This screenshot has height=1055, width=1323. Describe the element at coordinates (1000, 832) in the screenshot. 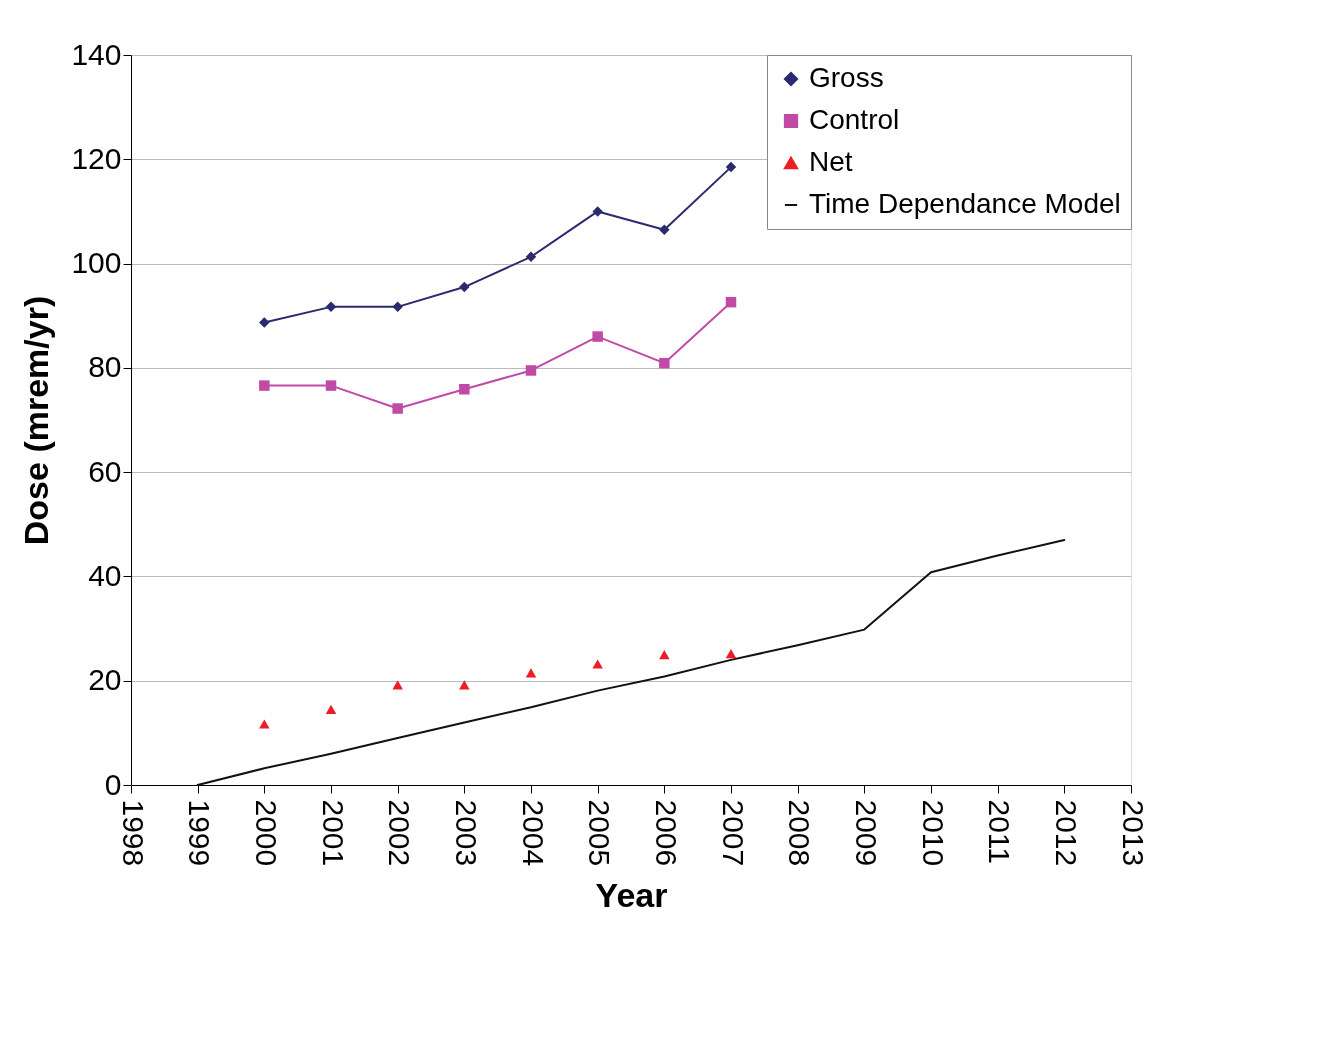

I see `x-tick-label: 2011` at that location.